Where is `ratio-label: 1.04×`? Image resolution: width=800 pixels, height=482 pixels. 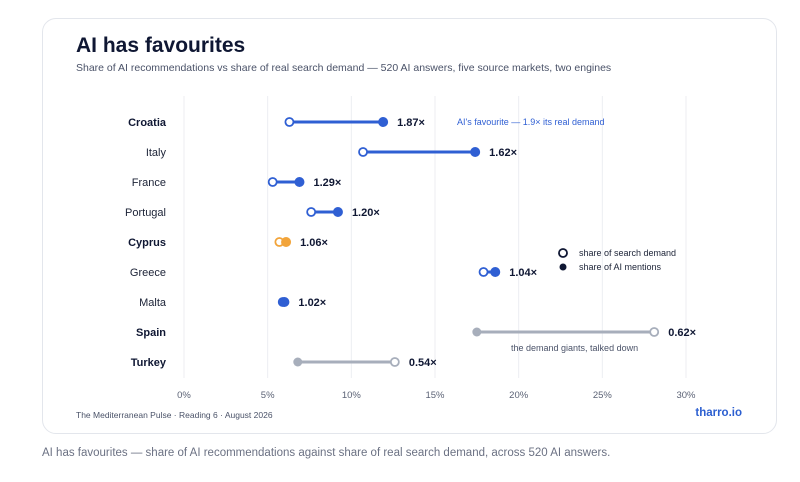 ratio-label: 1.04× is located at coordinates (523, 273).